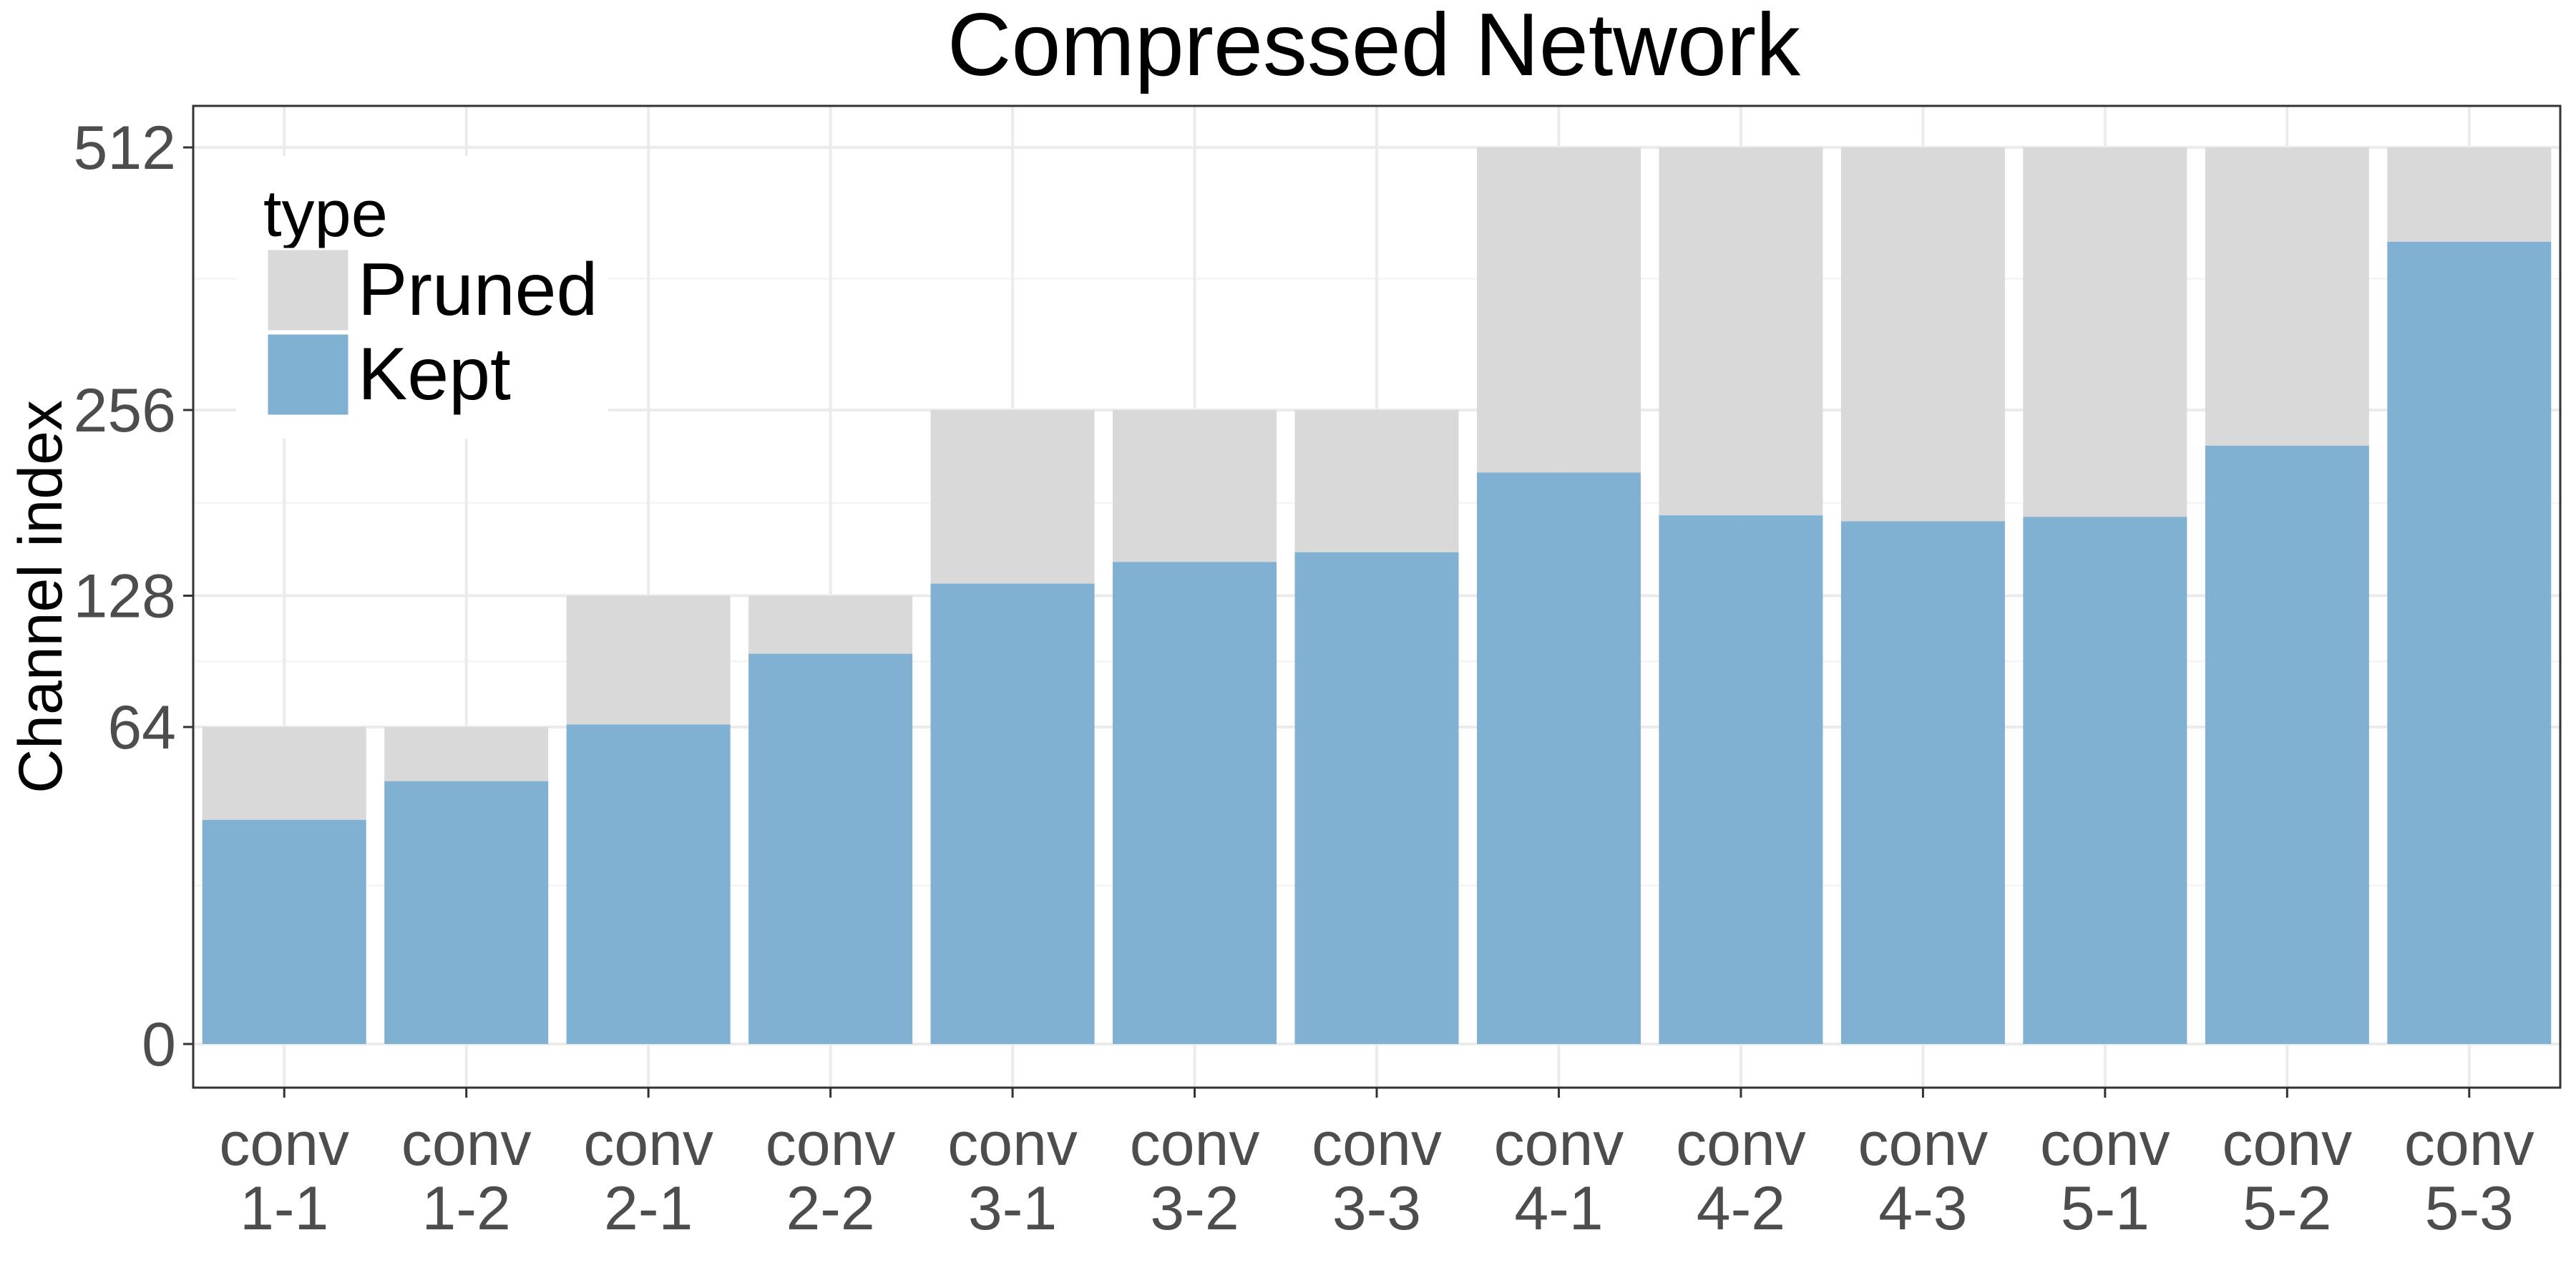 This screenshot has height=1288, width=2576. Describe the element at coordinates (1741, 1208) in the screenshot. I see `x-tick-label: 4-2` at that location.